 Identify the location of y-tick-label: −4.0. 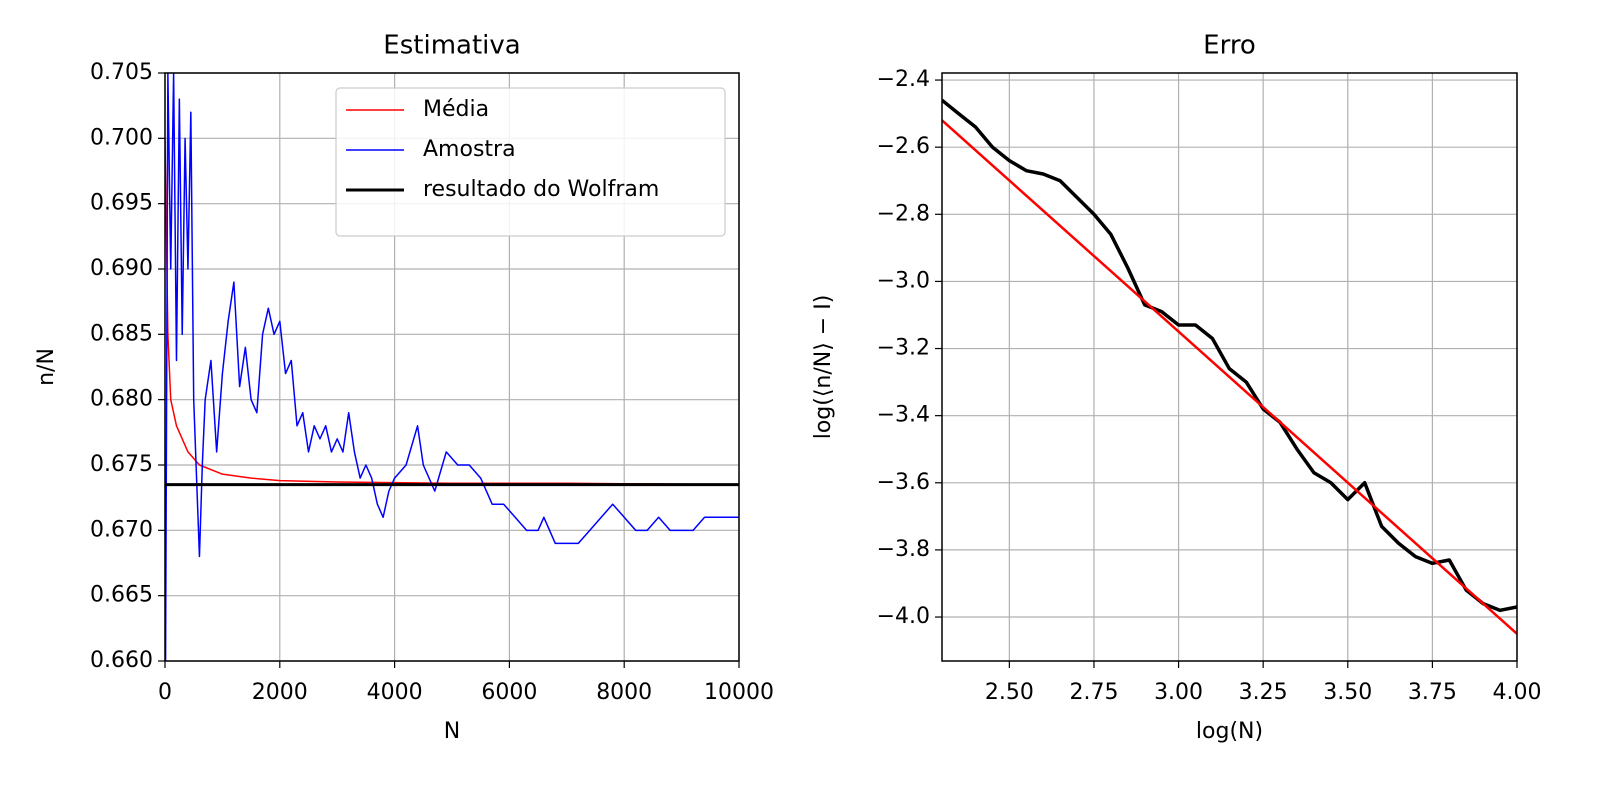
(903, 616).